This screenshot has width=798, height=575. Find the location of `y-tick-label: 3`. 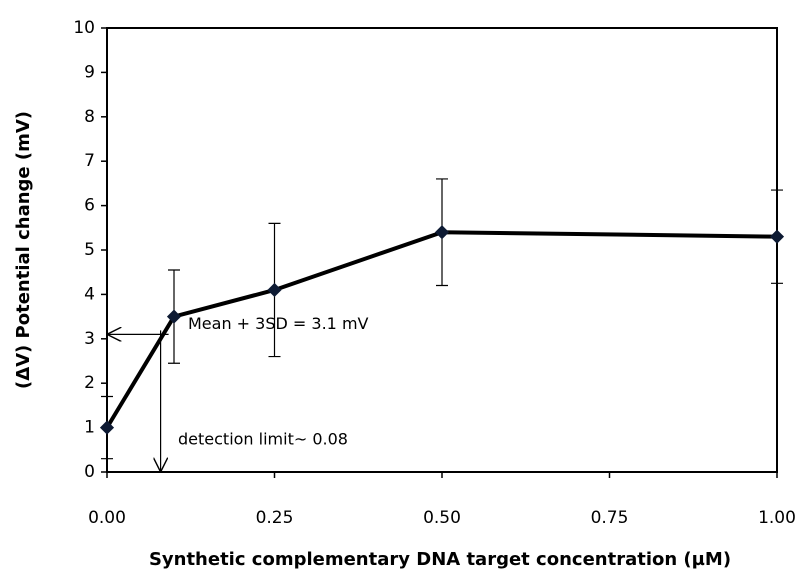

y-tick-label: 3 is located at coordinates (89, 339).